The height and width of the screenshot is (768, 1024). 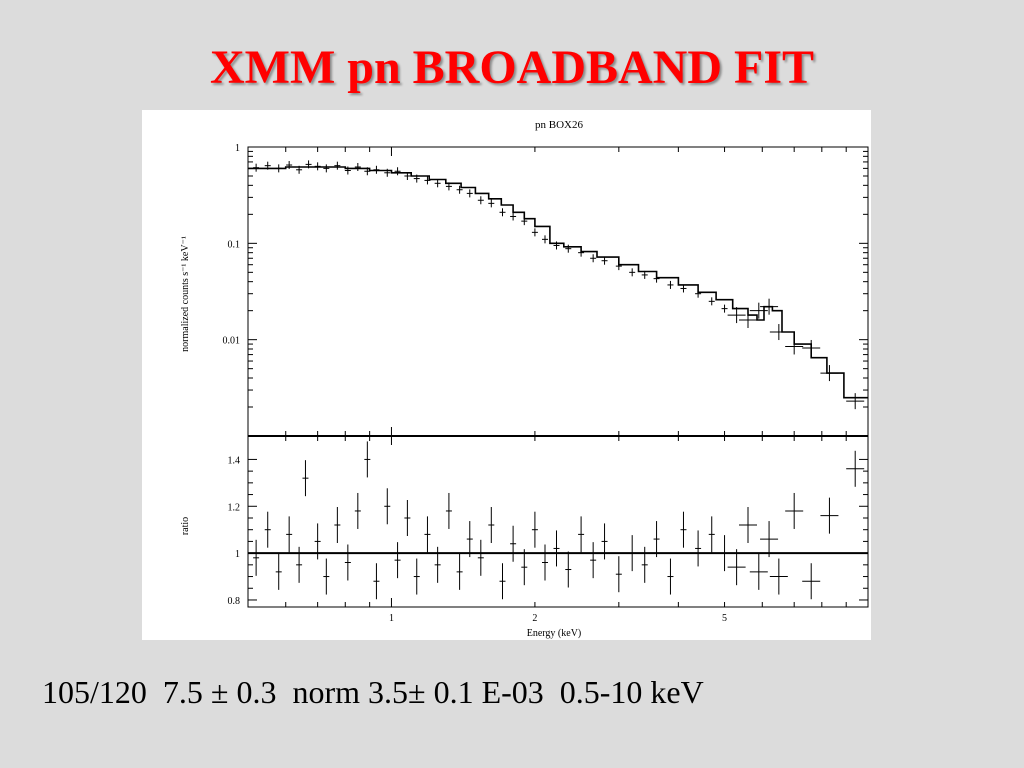 What do you see at coordinates (237, 148) in the screenshot?
I see `spectrum-y-tick-label: 1` at bounding box center [237, 148].